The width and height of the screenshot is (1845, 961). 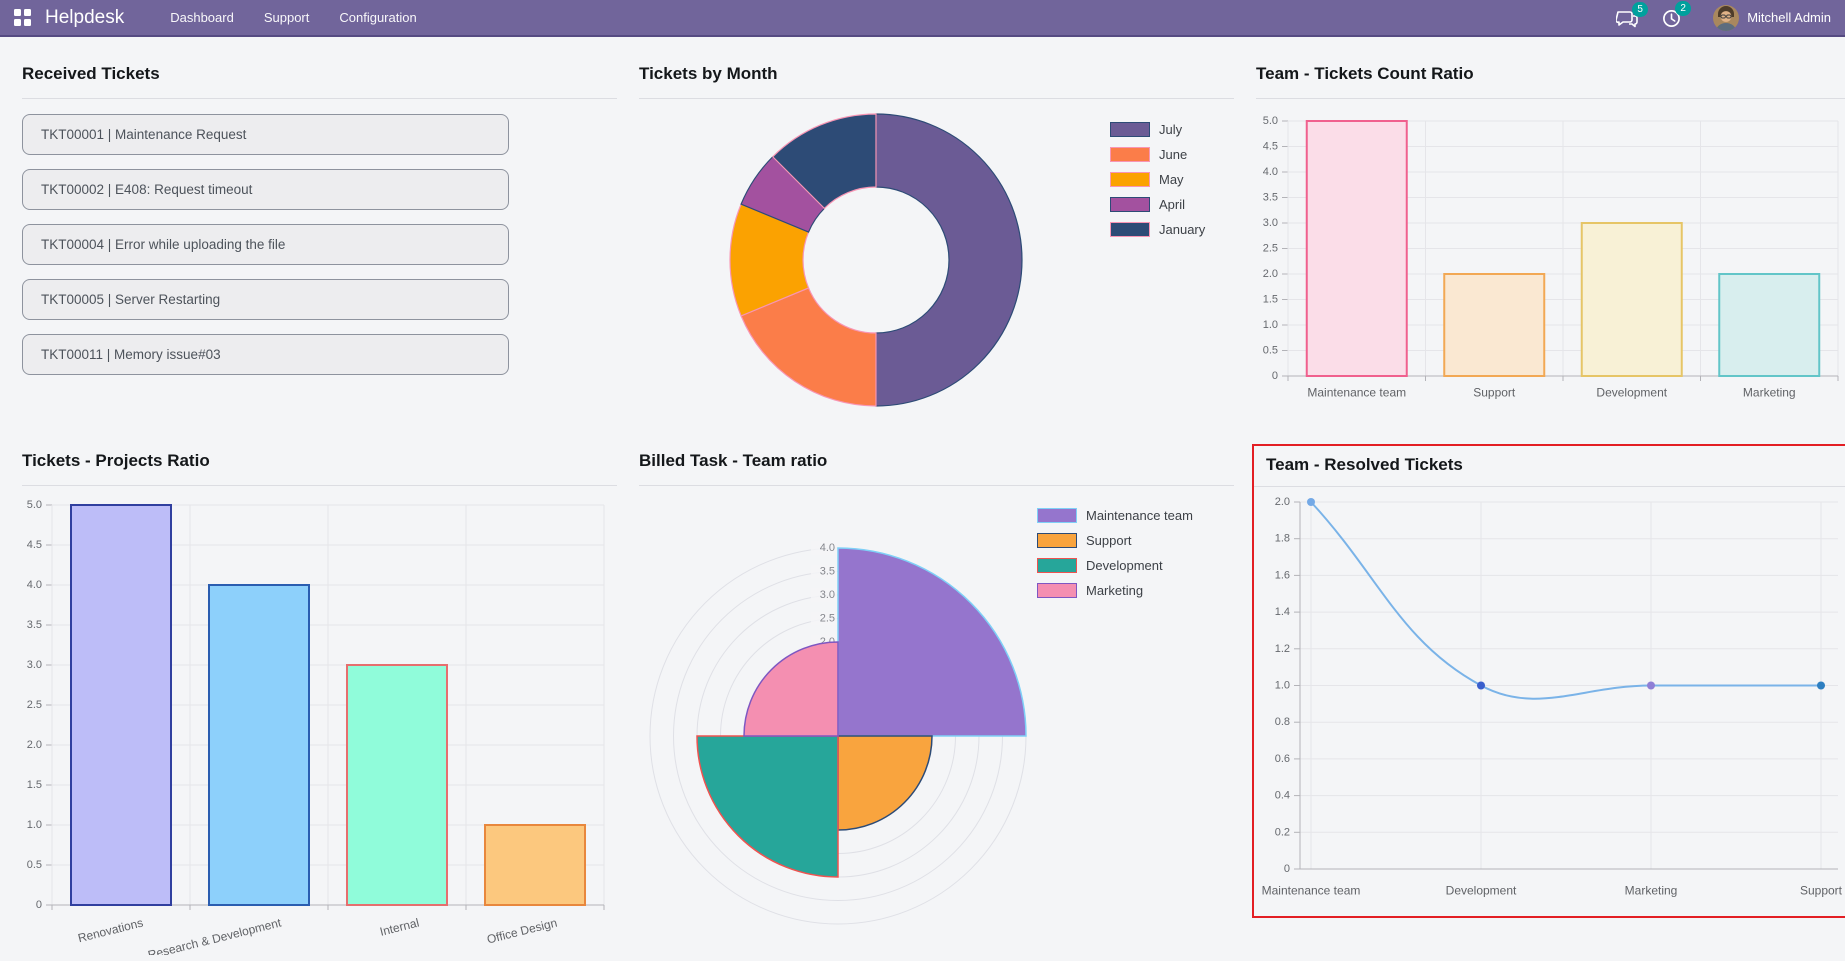 I want to click on panel-title-team-resolved-tickets: Team - Resolved Tickets, so click(x=1364, y=464).